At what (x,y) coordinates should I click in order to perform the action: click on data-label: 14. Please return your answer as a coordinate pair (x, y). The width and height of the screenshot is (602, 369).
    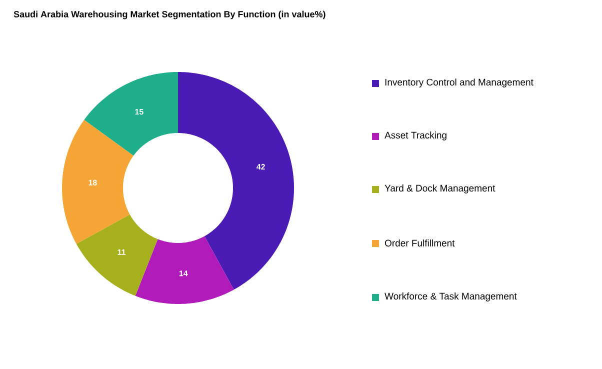
    Looking at the image, I should click on (183, 273).